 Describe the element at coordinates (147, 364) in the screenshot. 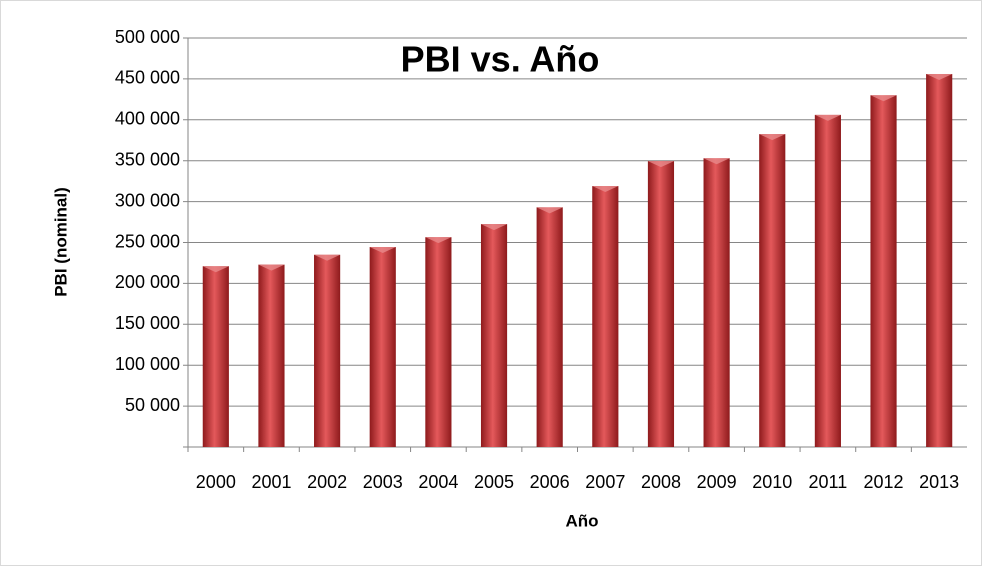

I see `y-tick-label: 100 000` at that location.